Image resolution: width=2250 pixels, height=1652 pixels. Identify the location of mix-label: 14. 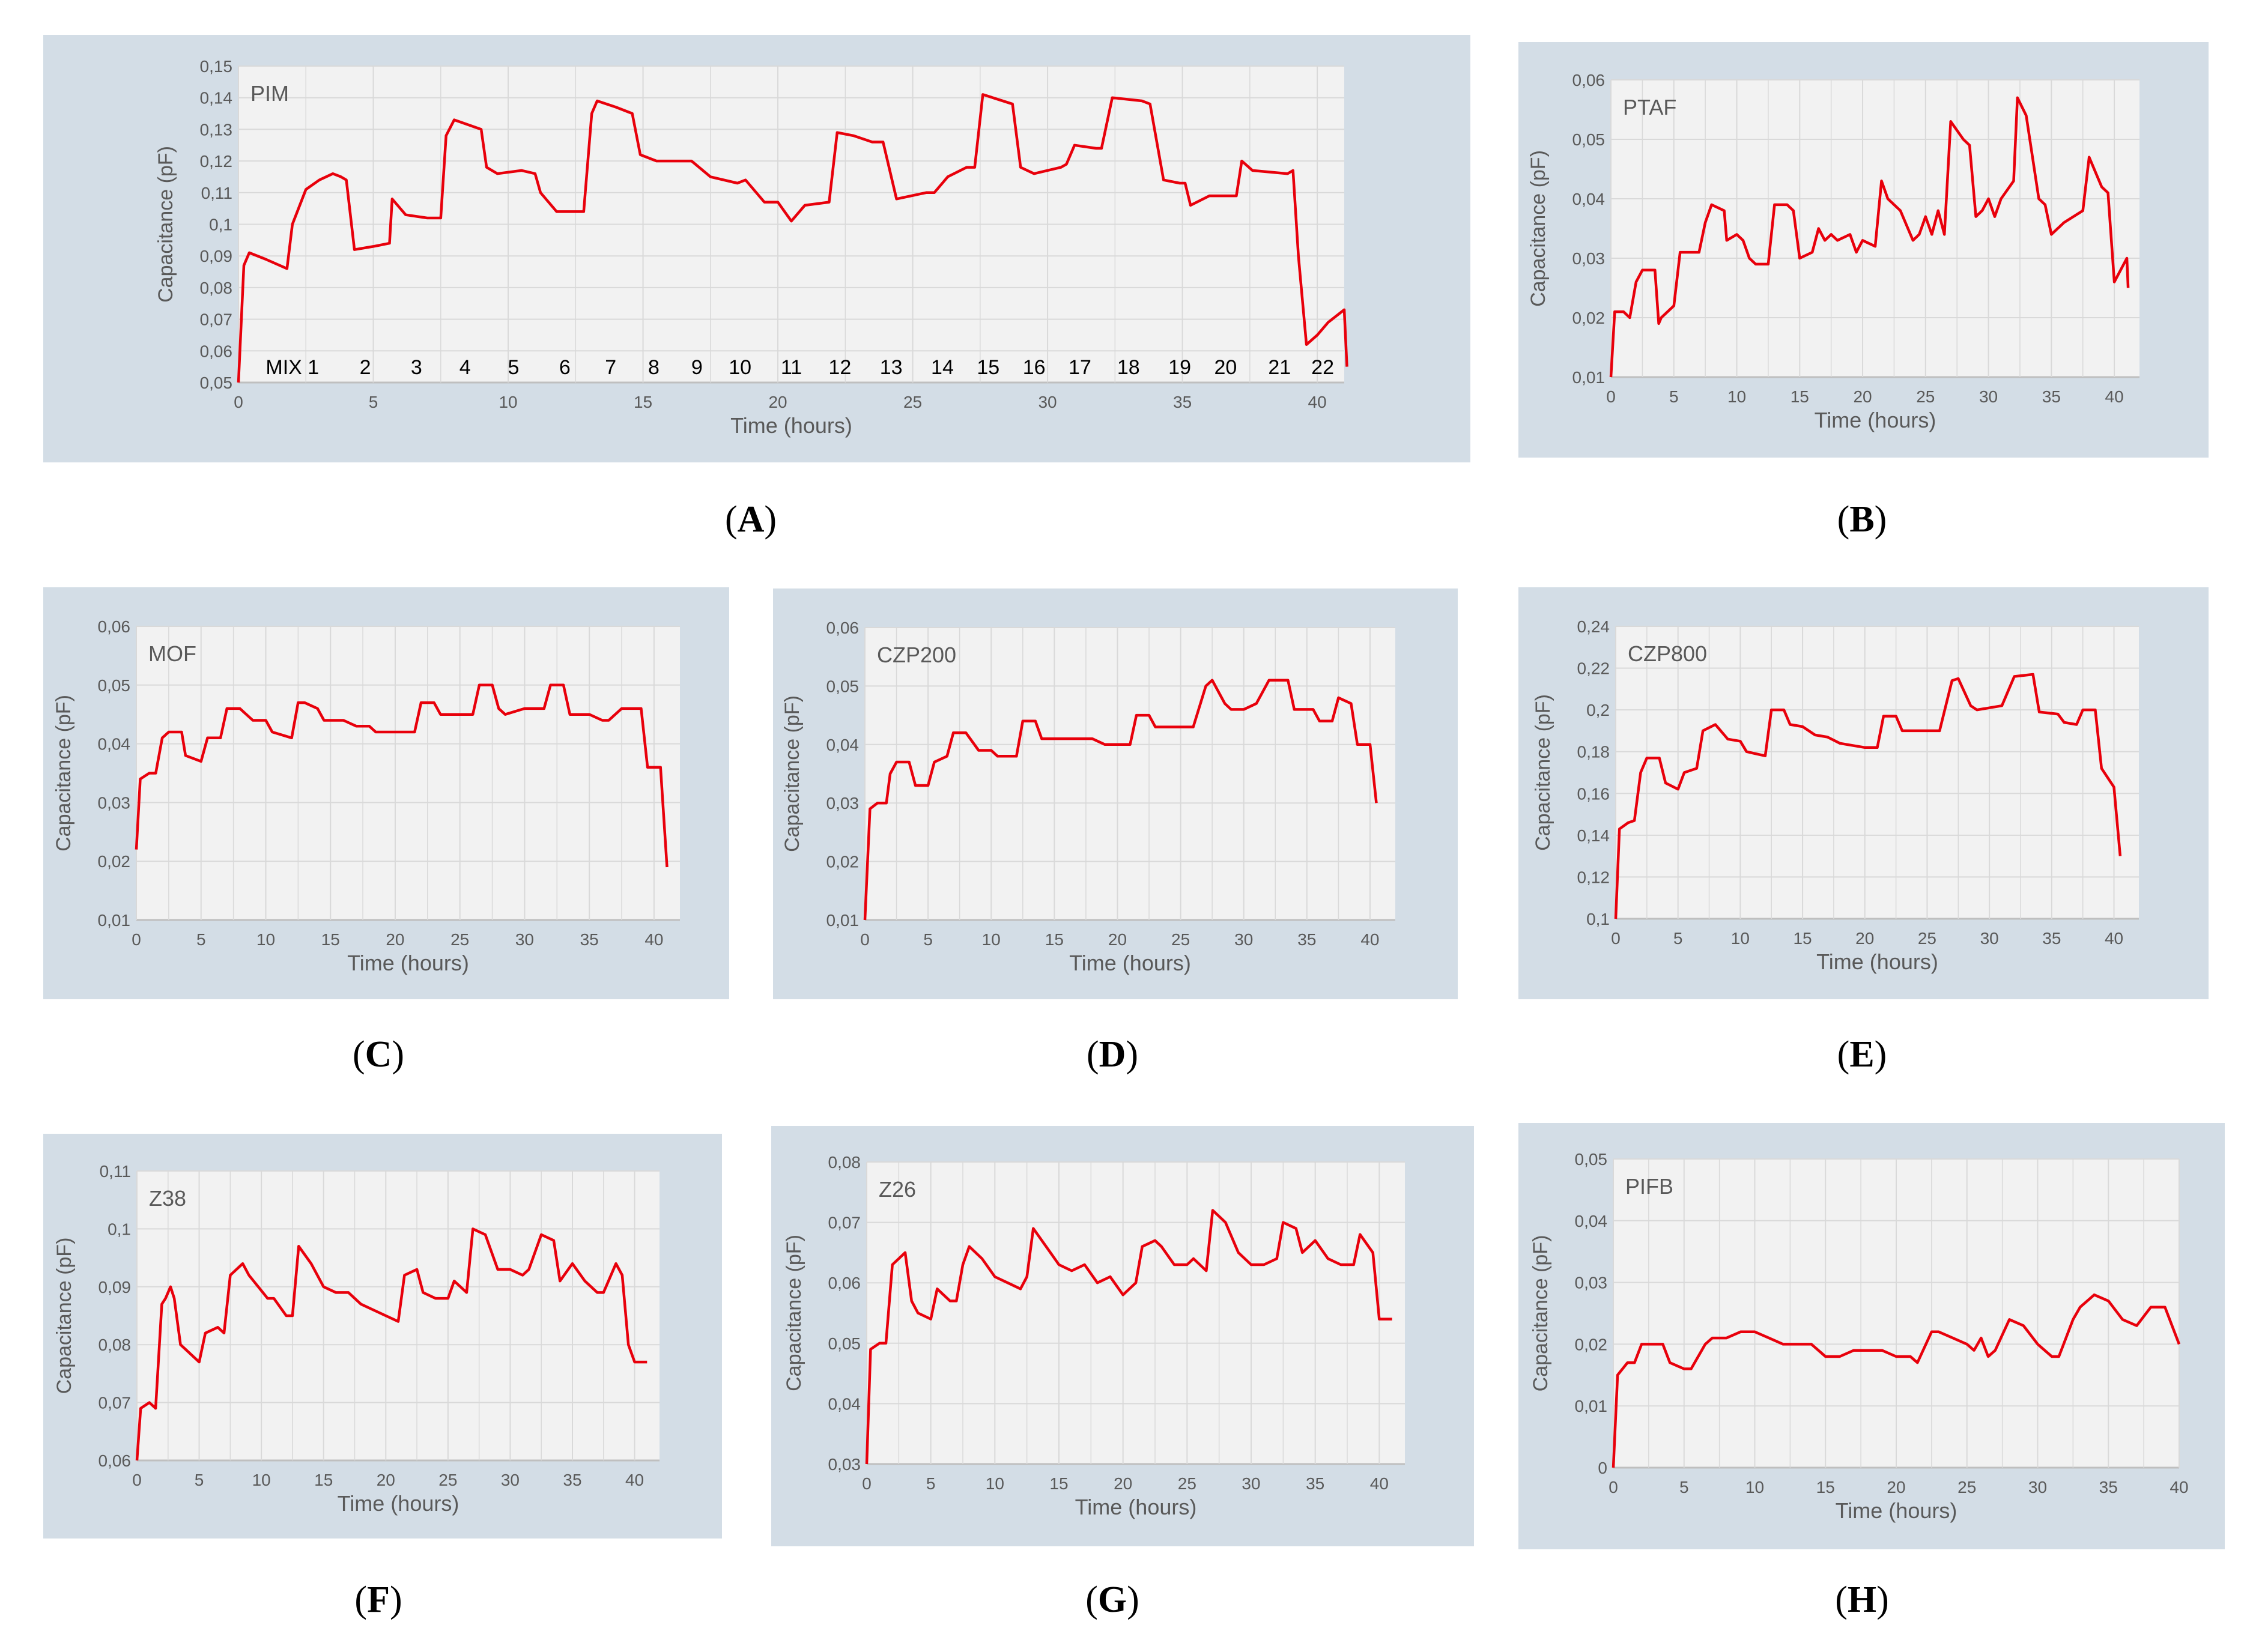
(942, 367).